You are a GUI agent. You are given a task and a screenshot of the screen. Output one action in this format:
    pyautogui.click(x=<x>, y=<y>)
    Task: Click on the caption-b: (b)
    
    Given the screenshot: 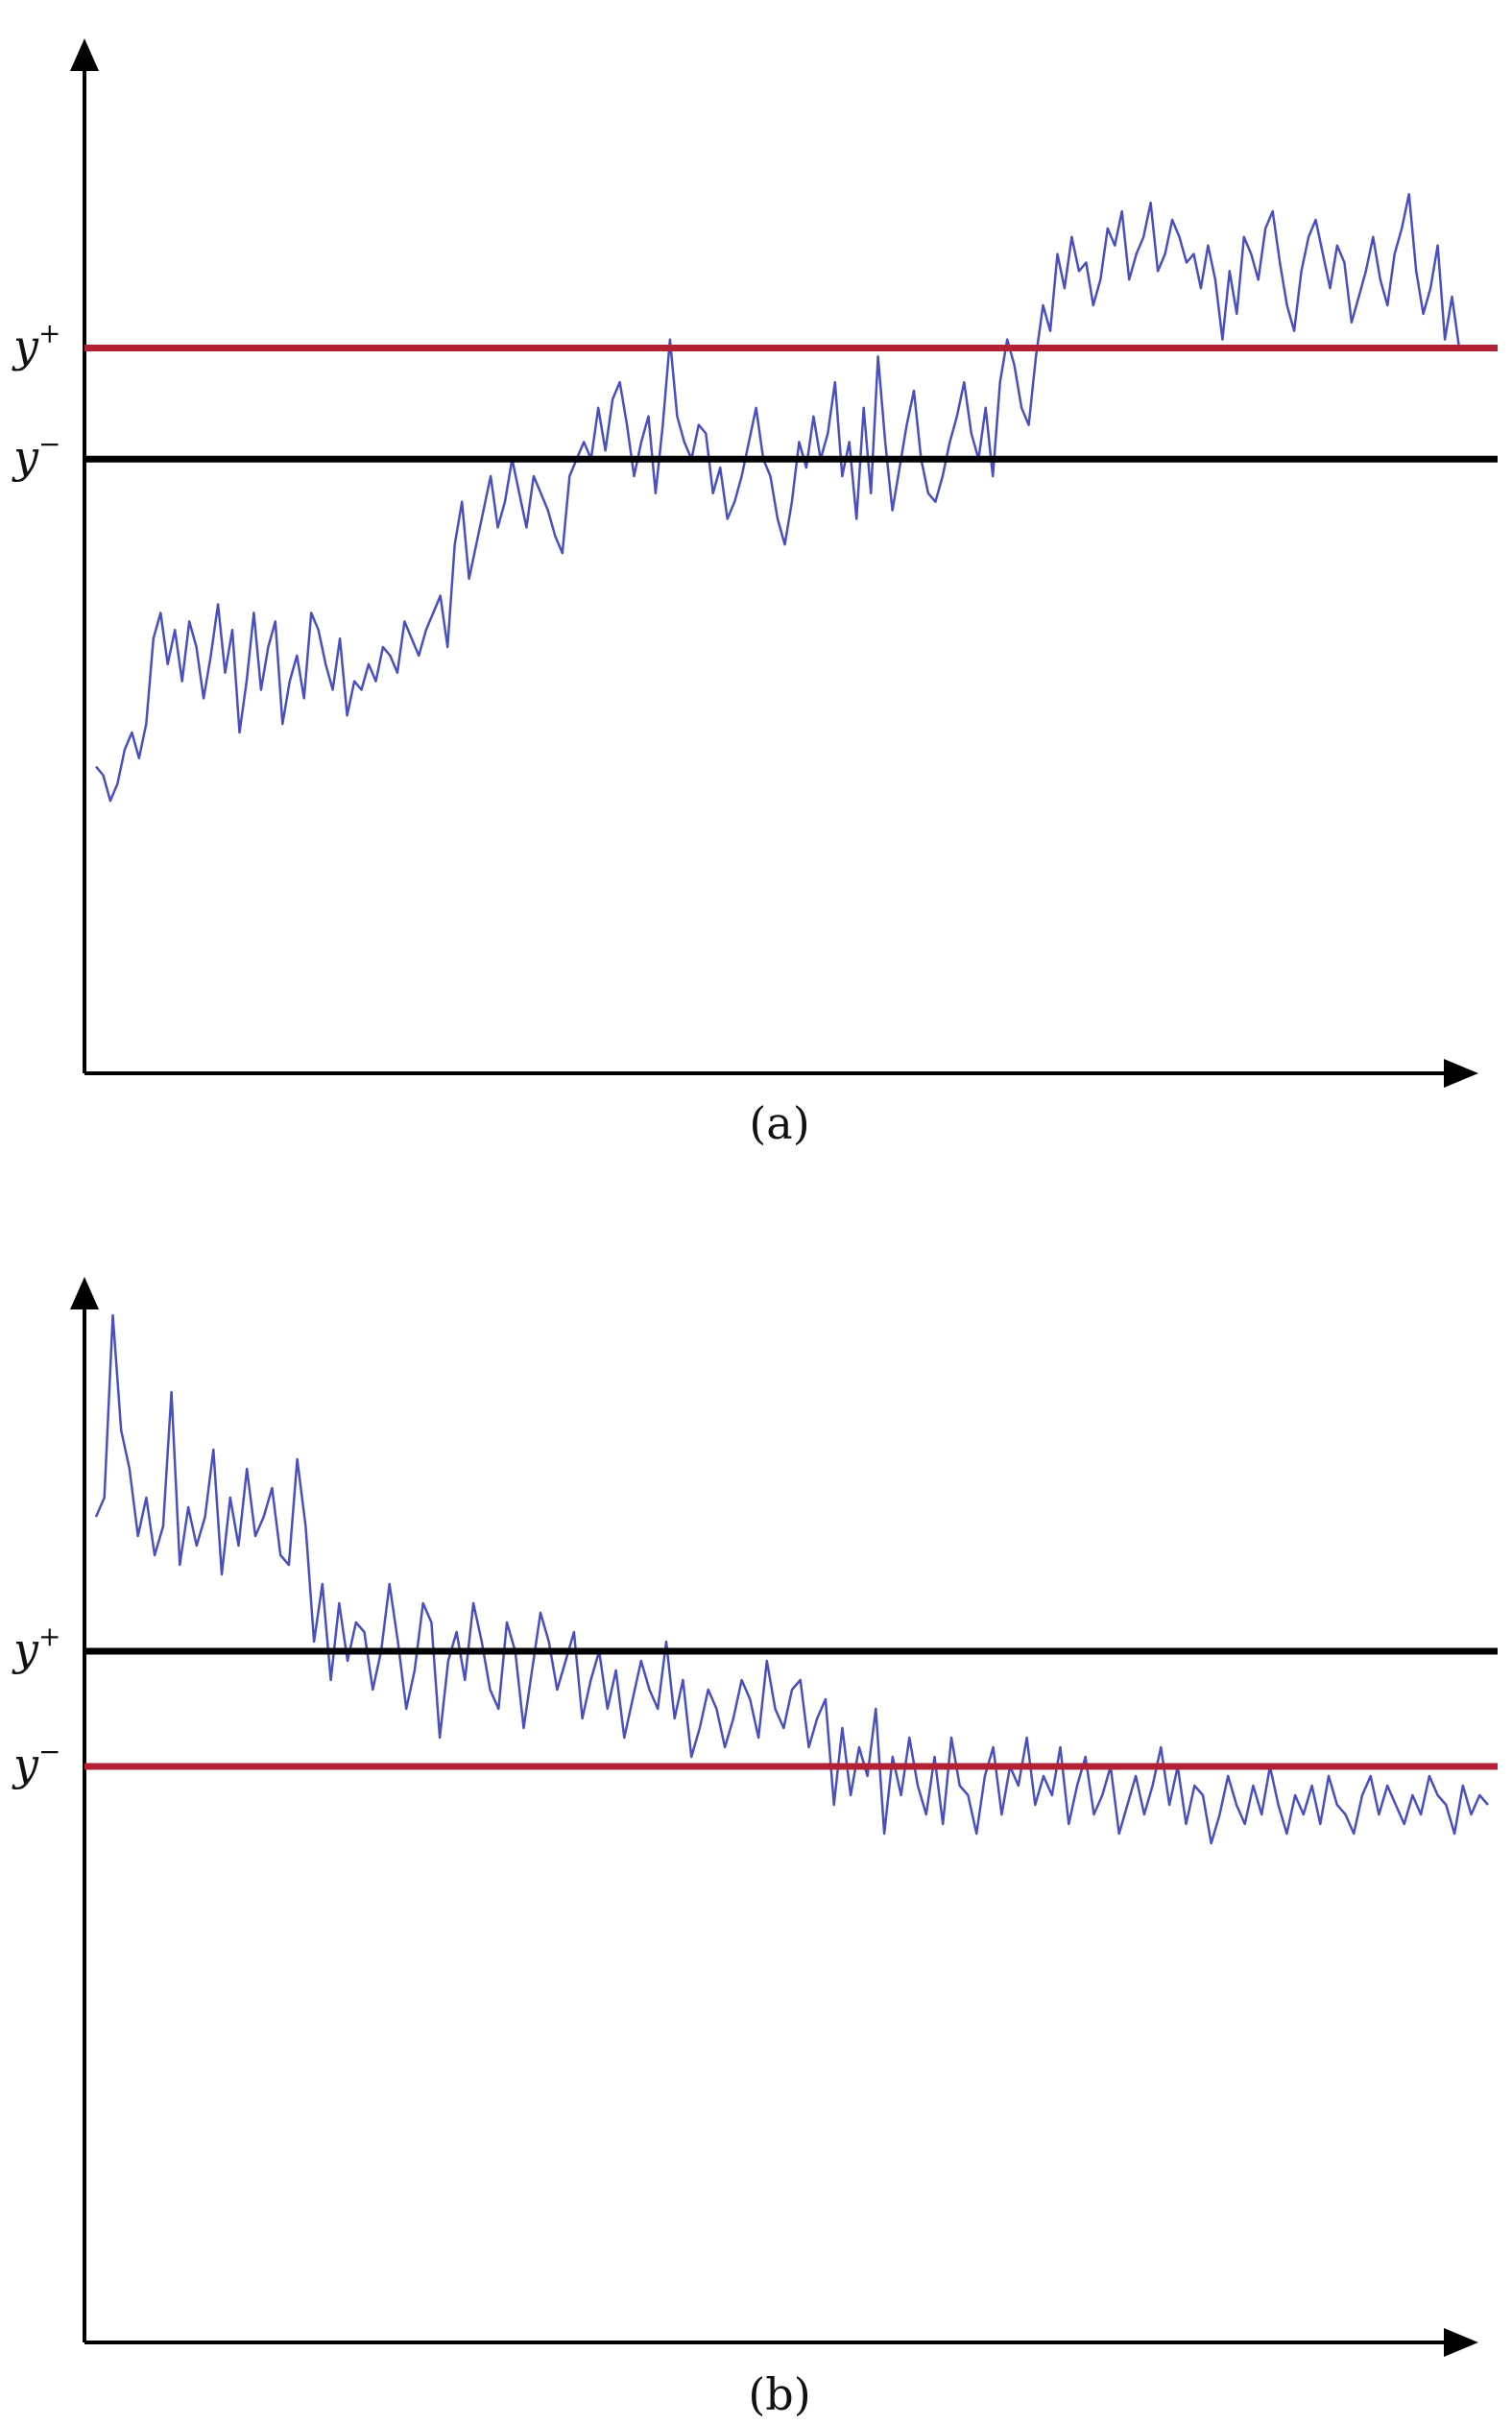 What is the action you would take?
    pyautogui.click(x=779, y=2394)
    